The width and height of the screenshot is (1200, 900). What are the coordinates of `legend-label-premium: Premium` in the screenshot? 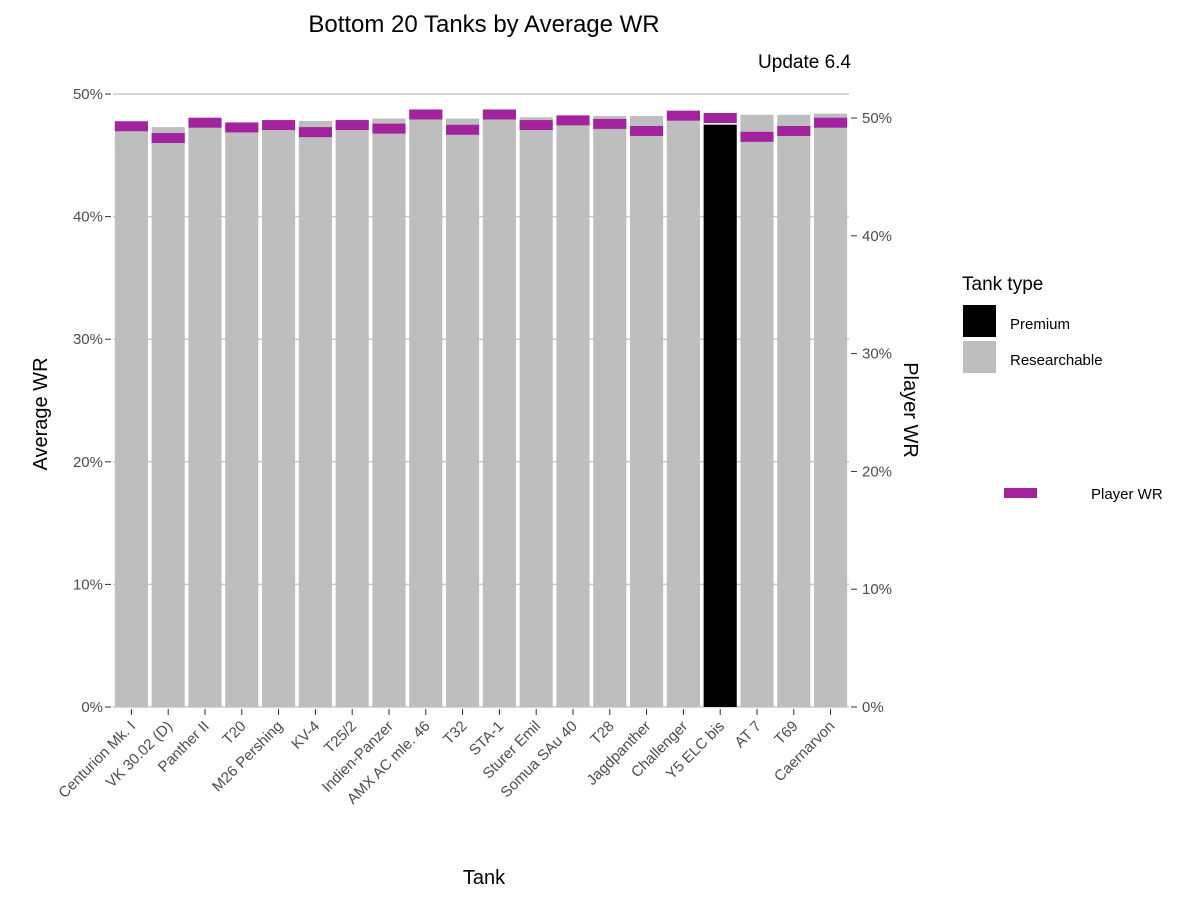 It's located at (1040, 324).